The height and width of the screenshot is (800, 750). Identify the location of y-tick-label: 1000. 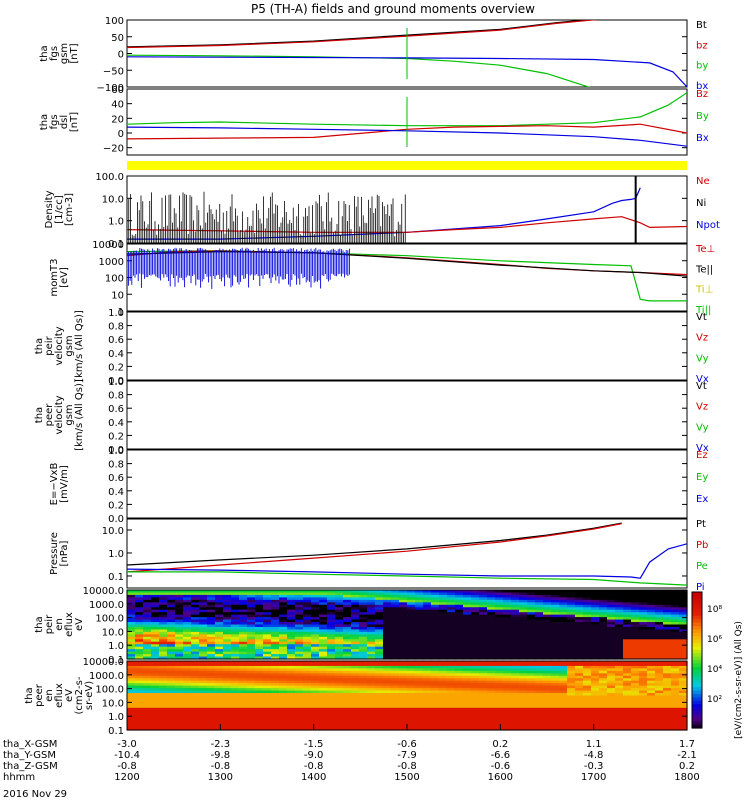
(111, 262).